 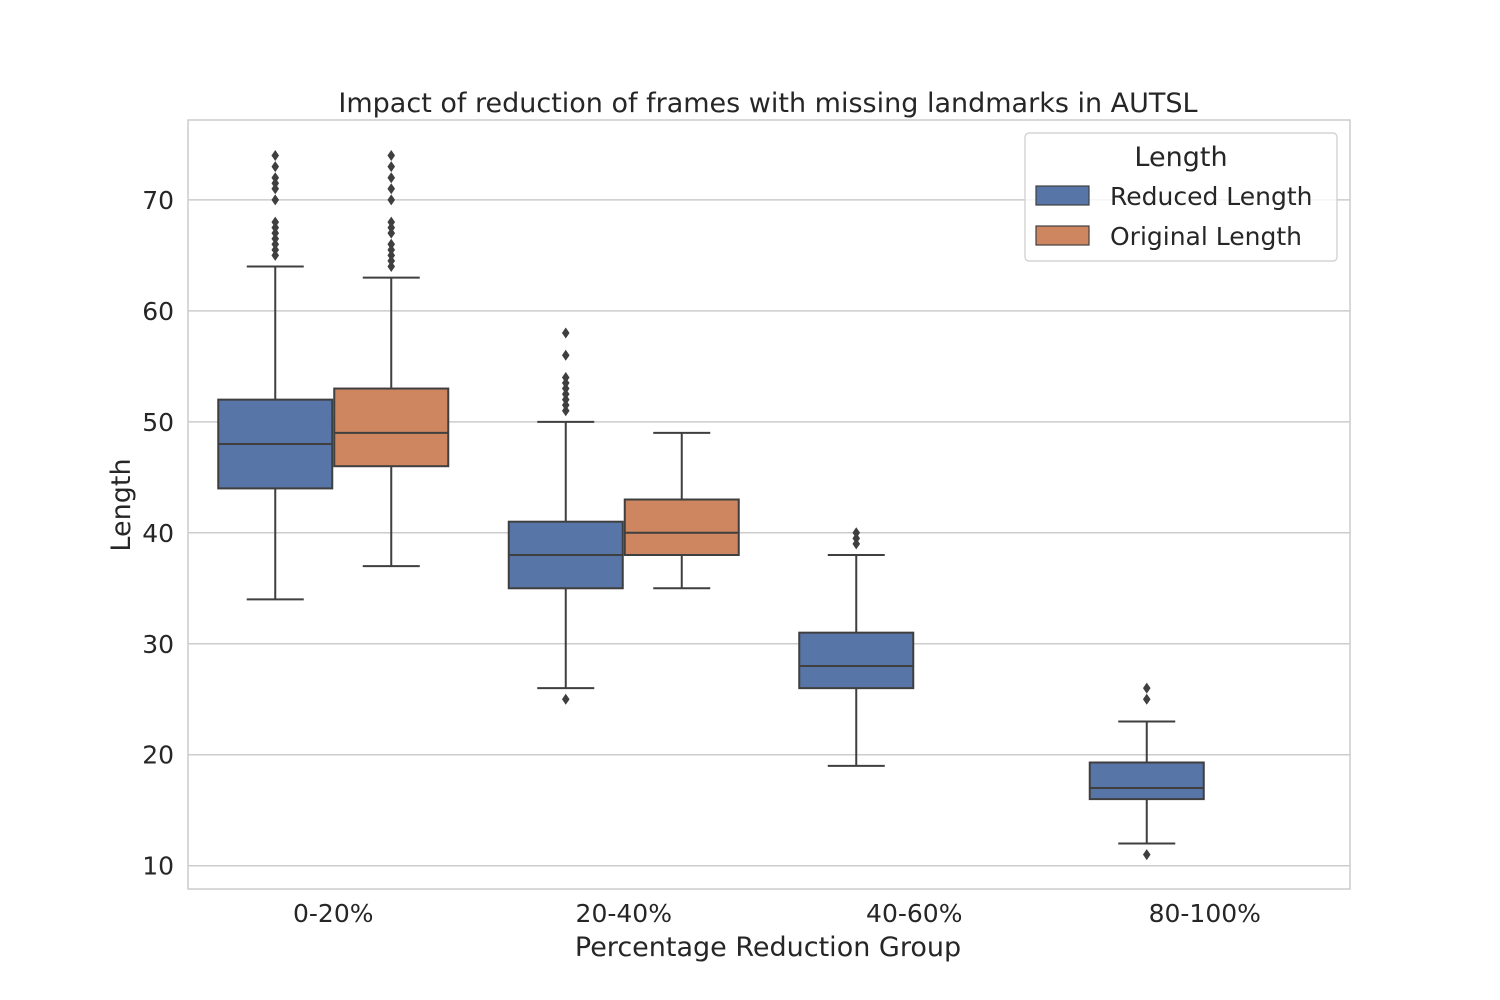 I want to click on y-tick-label: 70, so click(x=158, y=200).